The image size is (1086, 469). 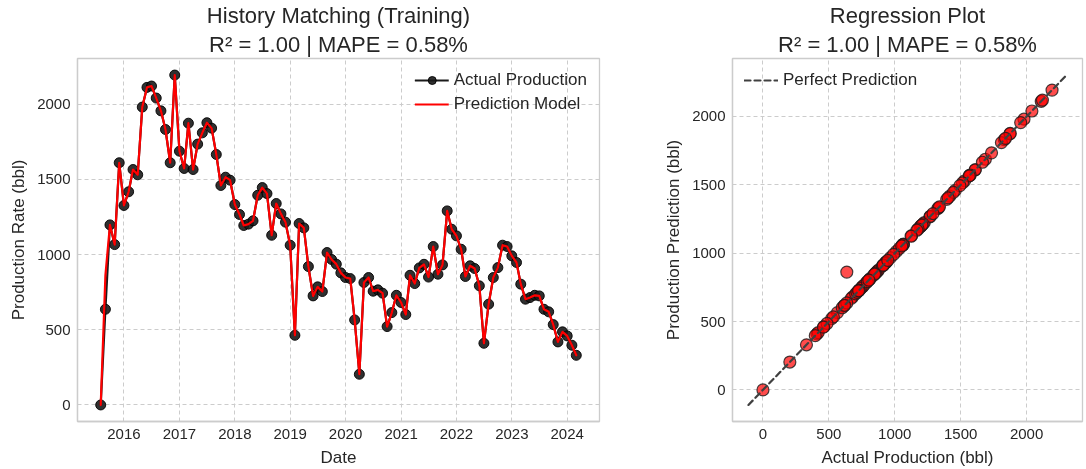 What do you see at coordinates (512, 433) in the screenshot?
I see `x-tick-label: 2023` at bounding box center [512, 433].